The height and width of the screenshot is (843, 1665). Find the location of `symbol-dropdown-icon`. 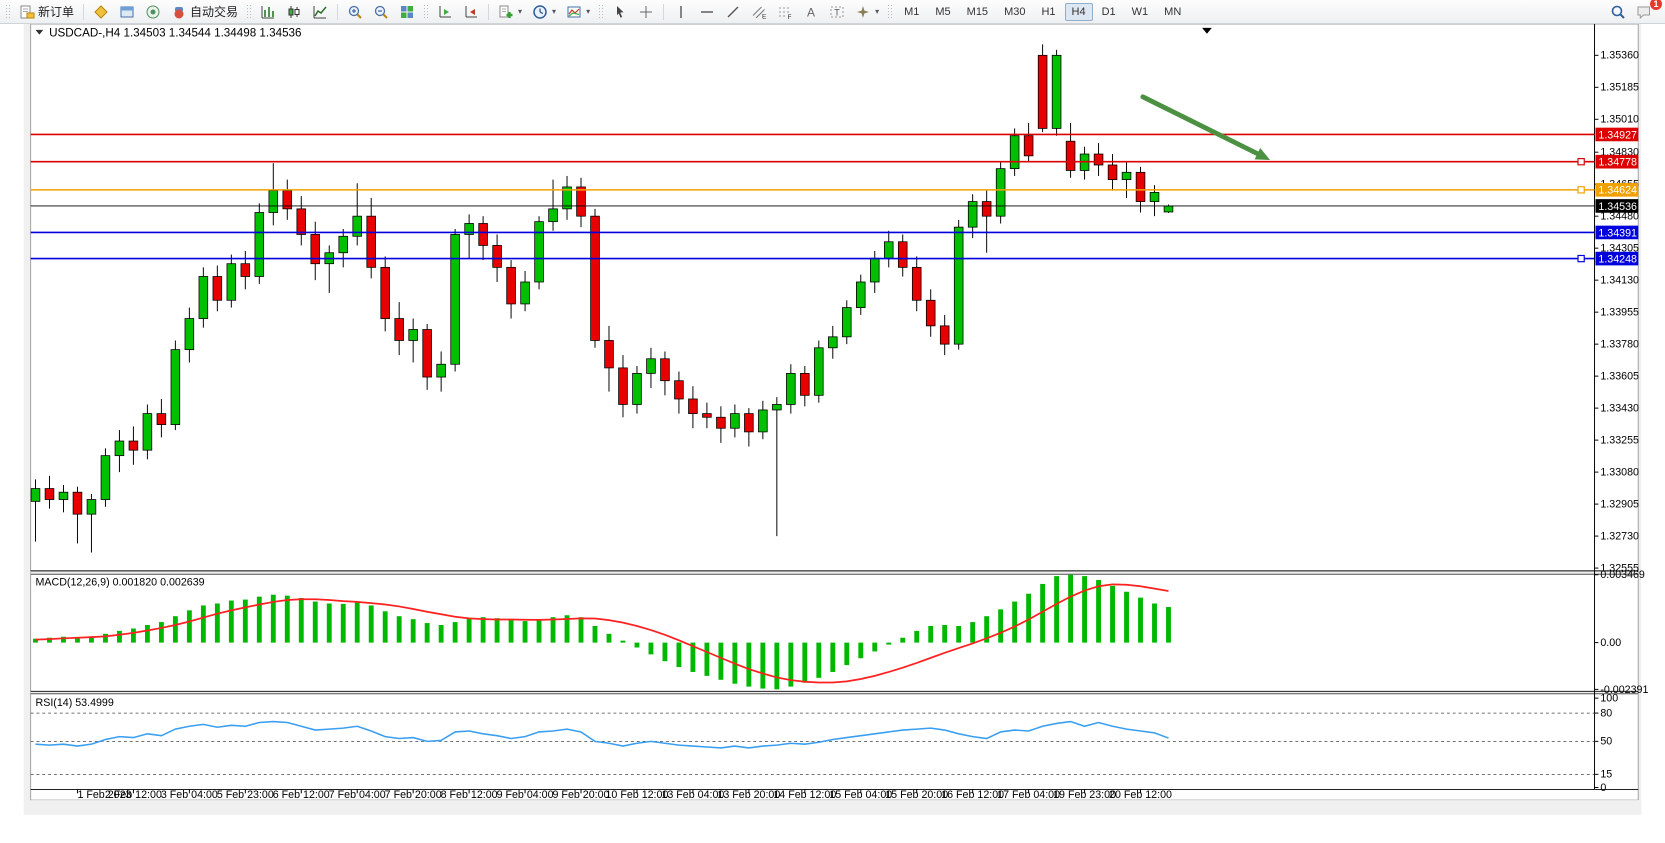

symbol-dropdown-icon is located at coordinates (39, 32).